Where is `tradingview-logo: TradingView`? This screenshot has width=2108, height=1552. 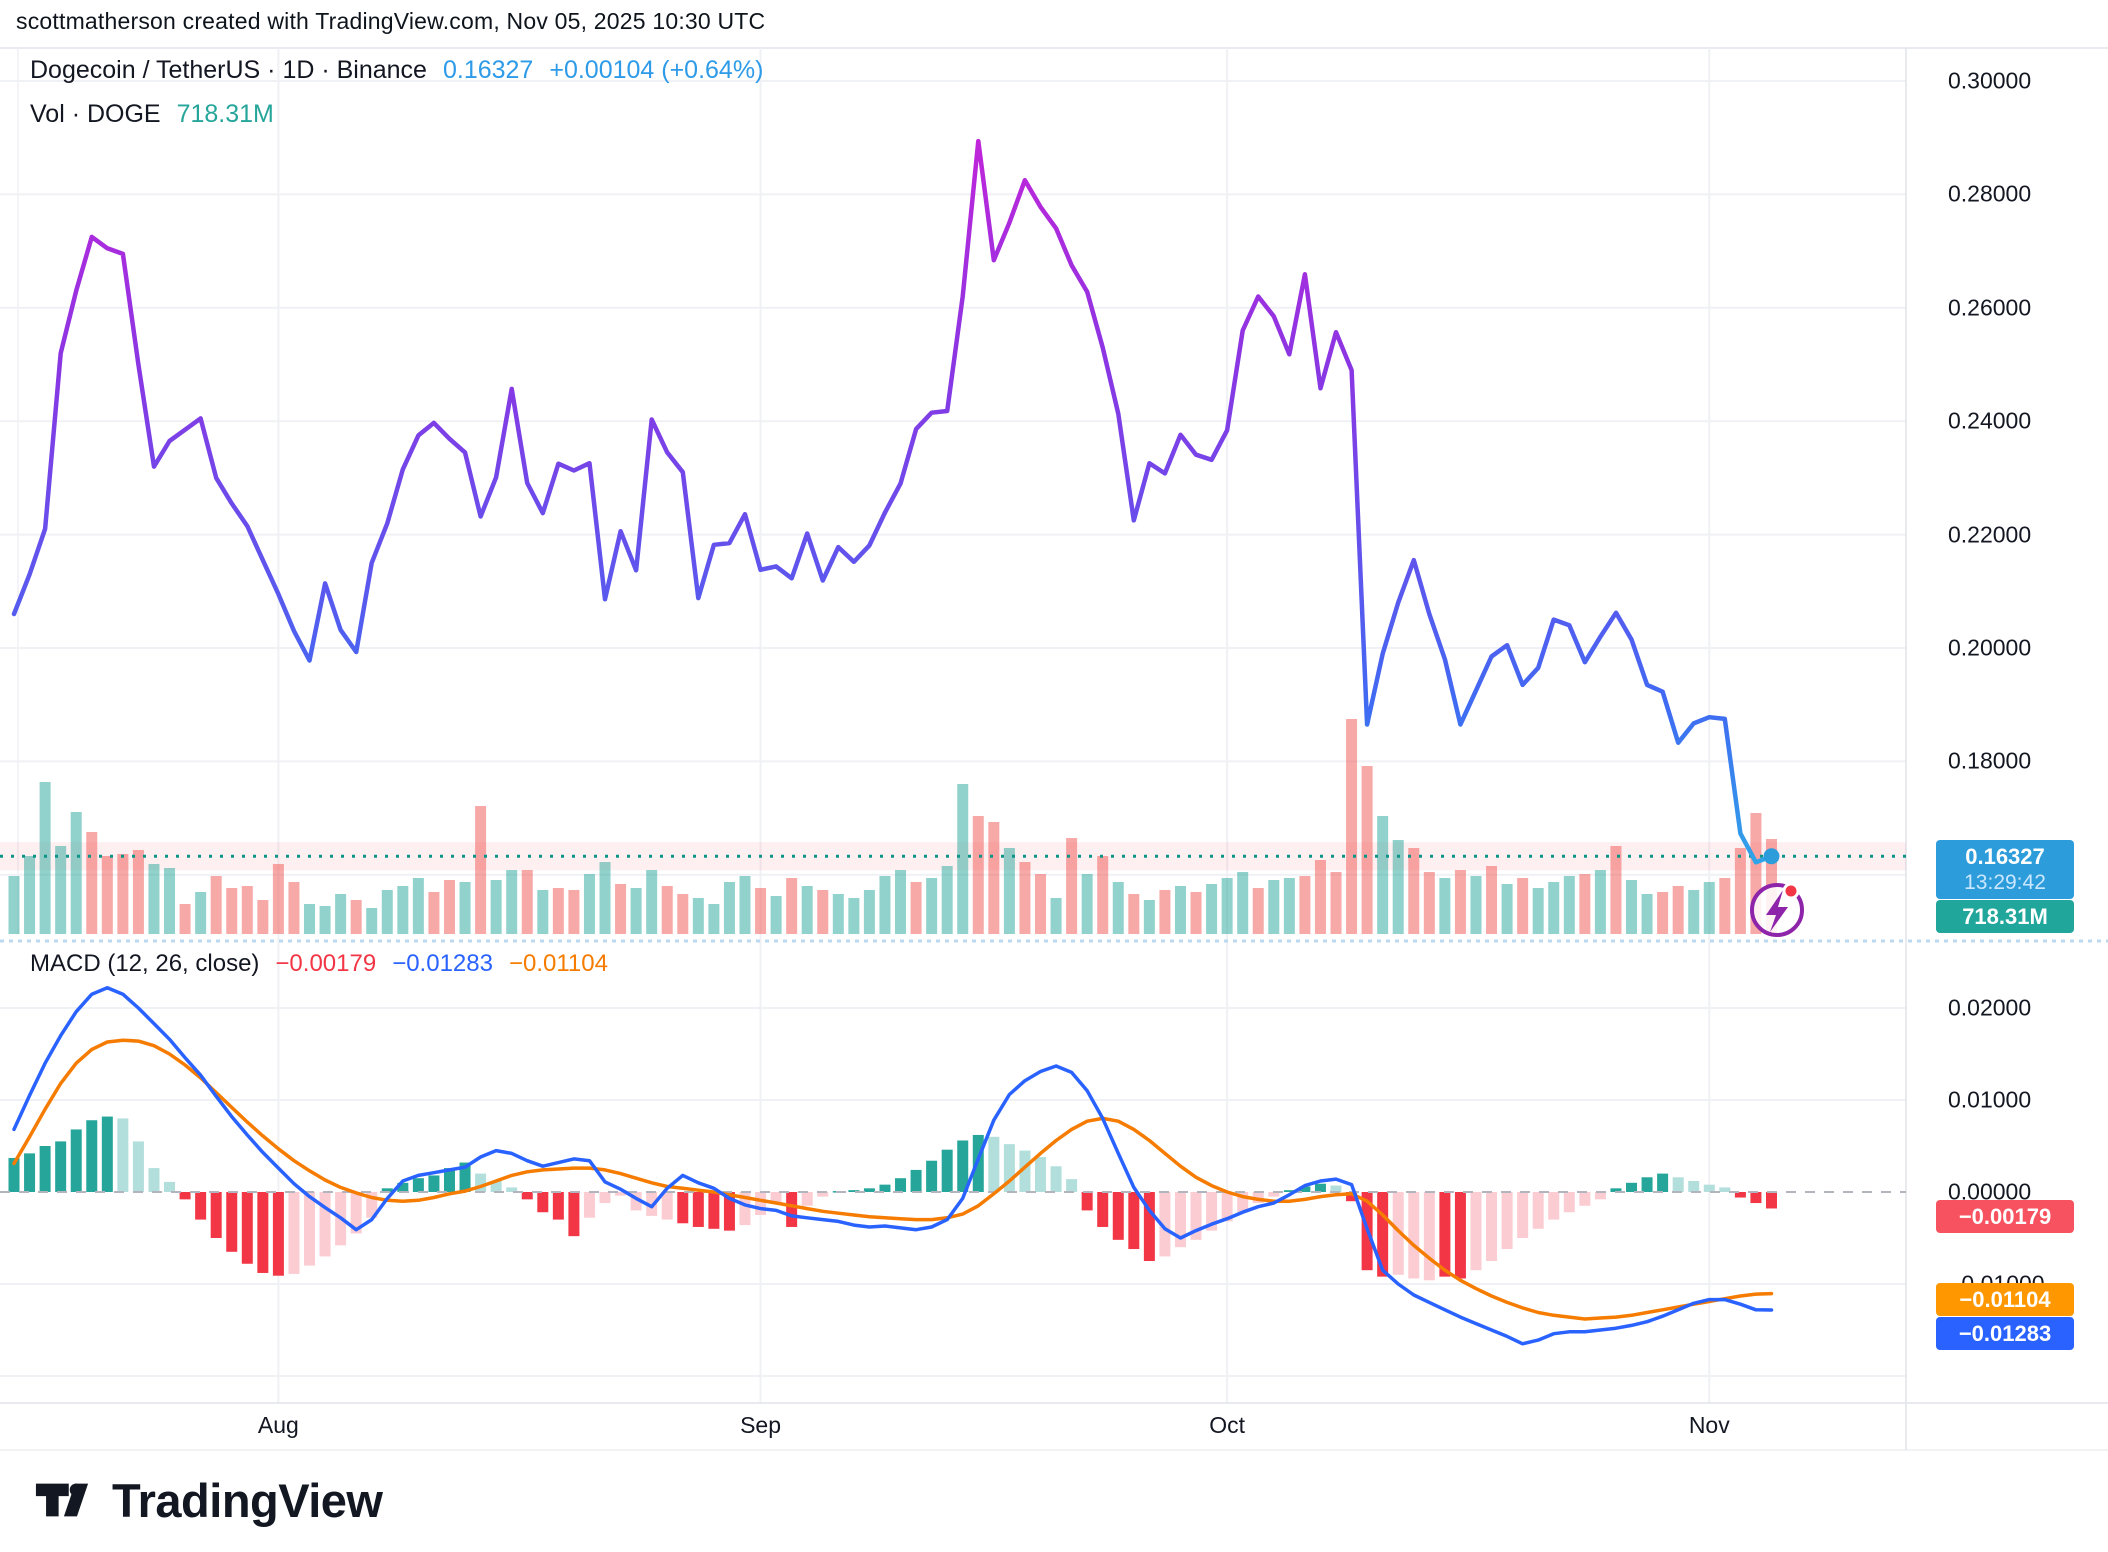
tradingview-logo: TradingView is located at coordinates (208, 1500).